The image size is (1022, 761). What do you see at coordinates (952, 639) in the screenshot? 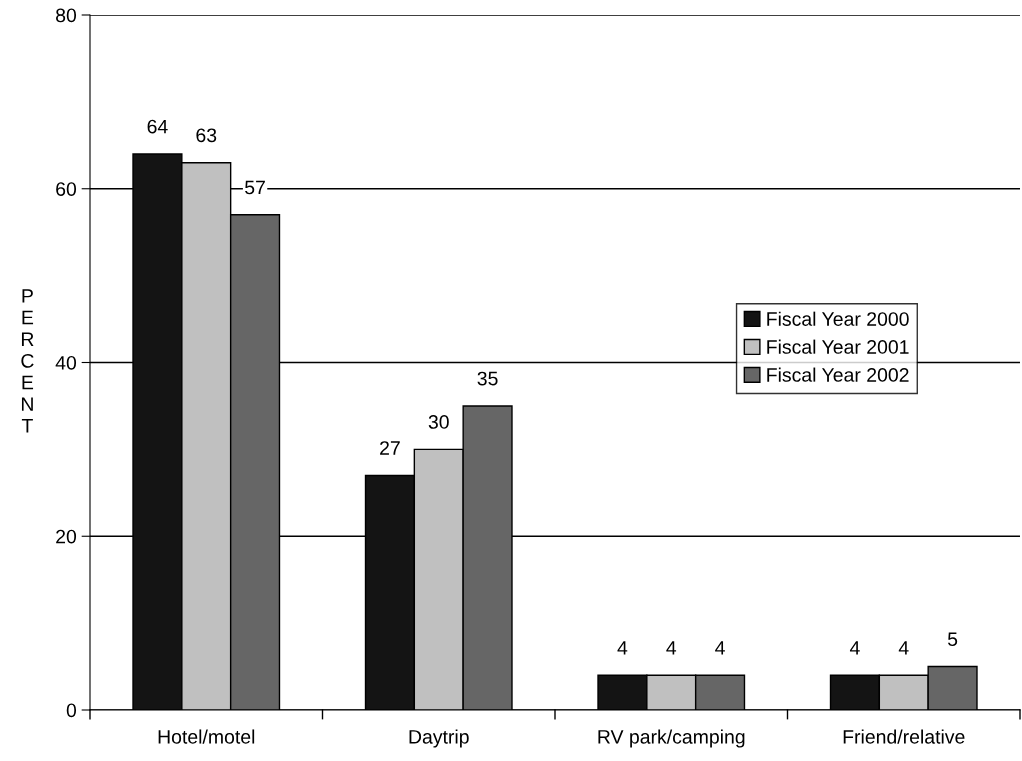
I see `data-label: 5` at bounding box center [952, 639].